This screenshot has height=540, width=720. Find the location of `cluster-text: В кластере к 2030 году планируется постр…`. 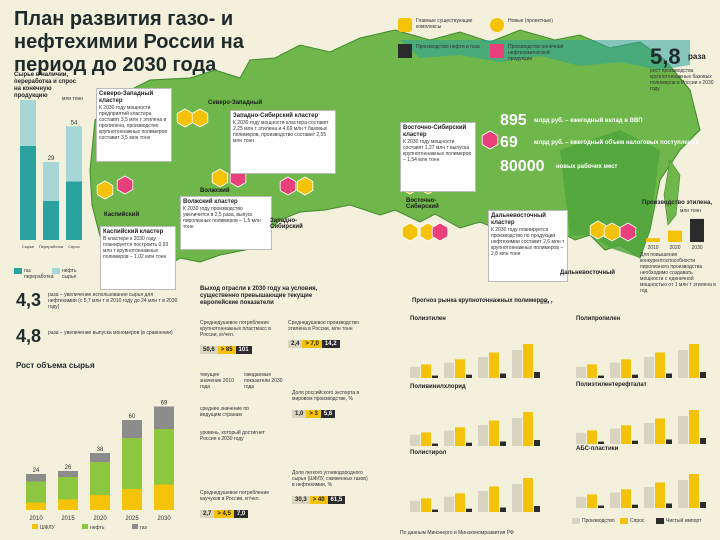

cluster-text: В кластере к 2030 году планируется постр… is located at coordinates (136, 248).